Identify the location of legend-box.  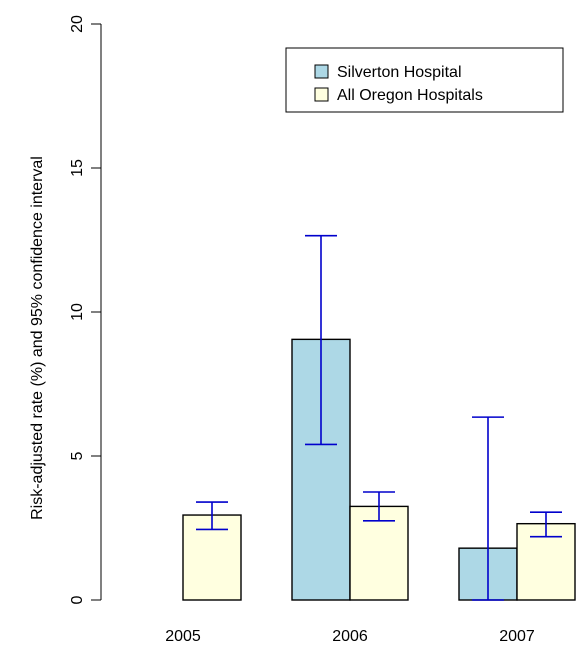
(424, 80).